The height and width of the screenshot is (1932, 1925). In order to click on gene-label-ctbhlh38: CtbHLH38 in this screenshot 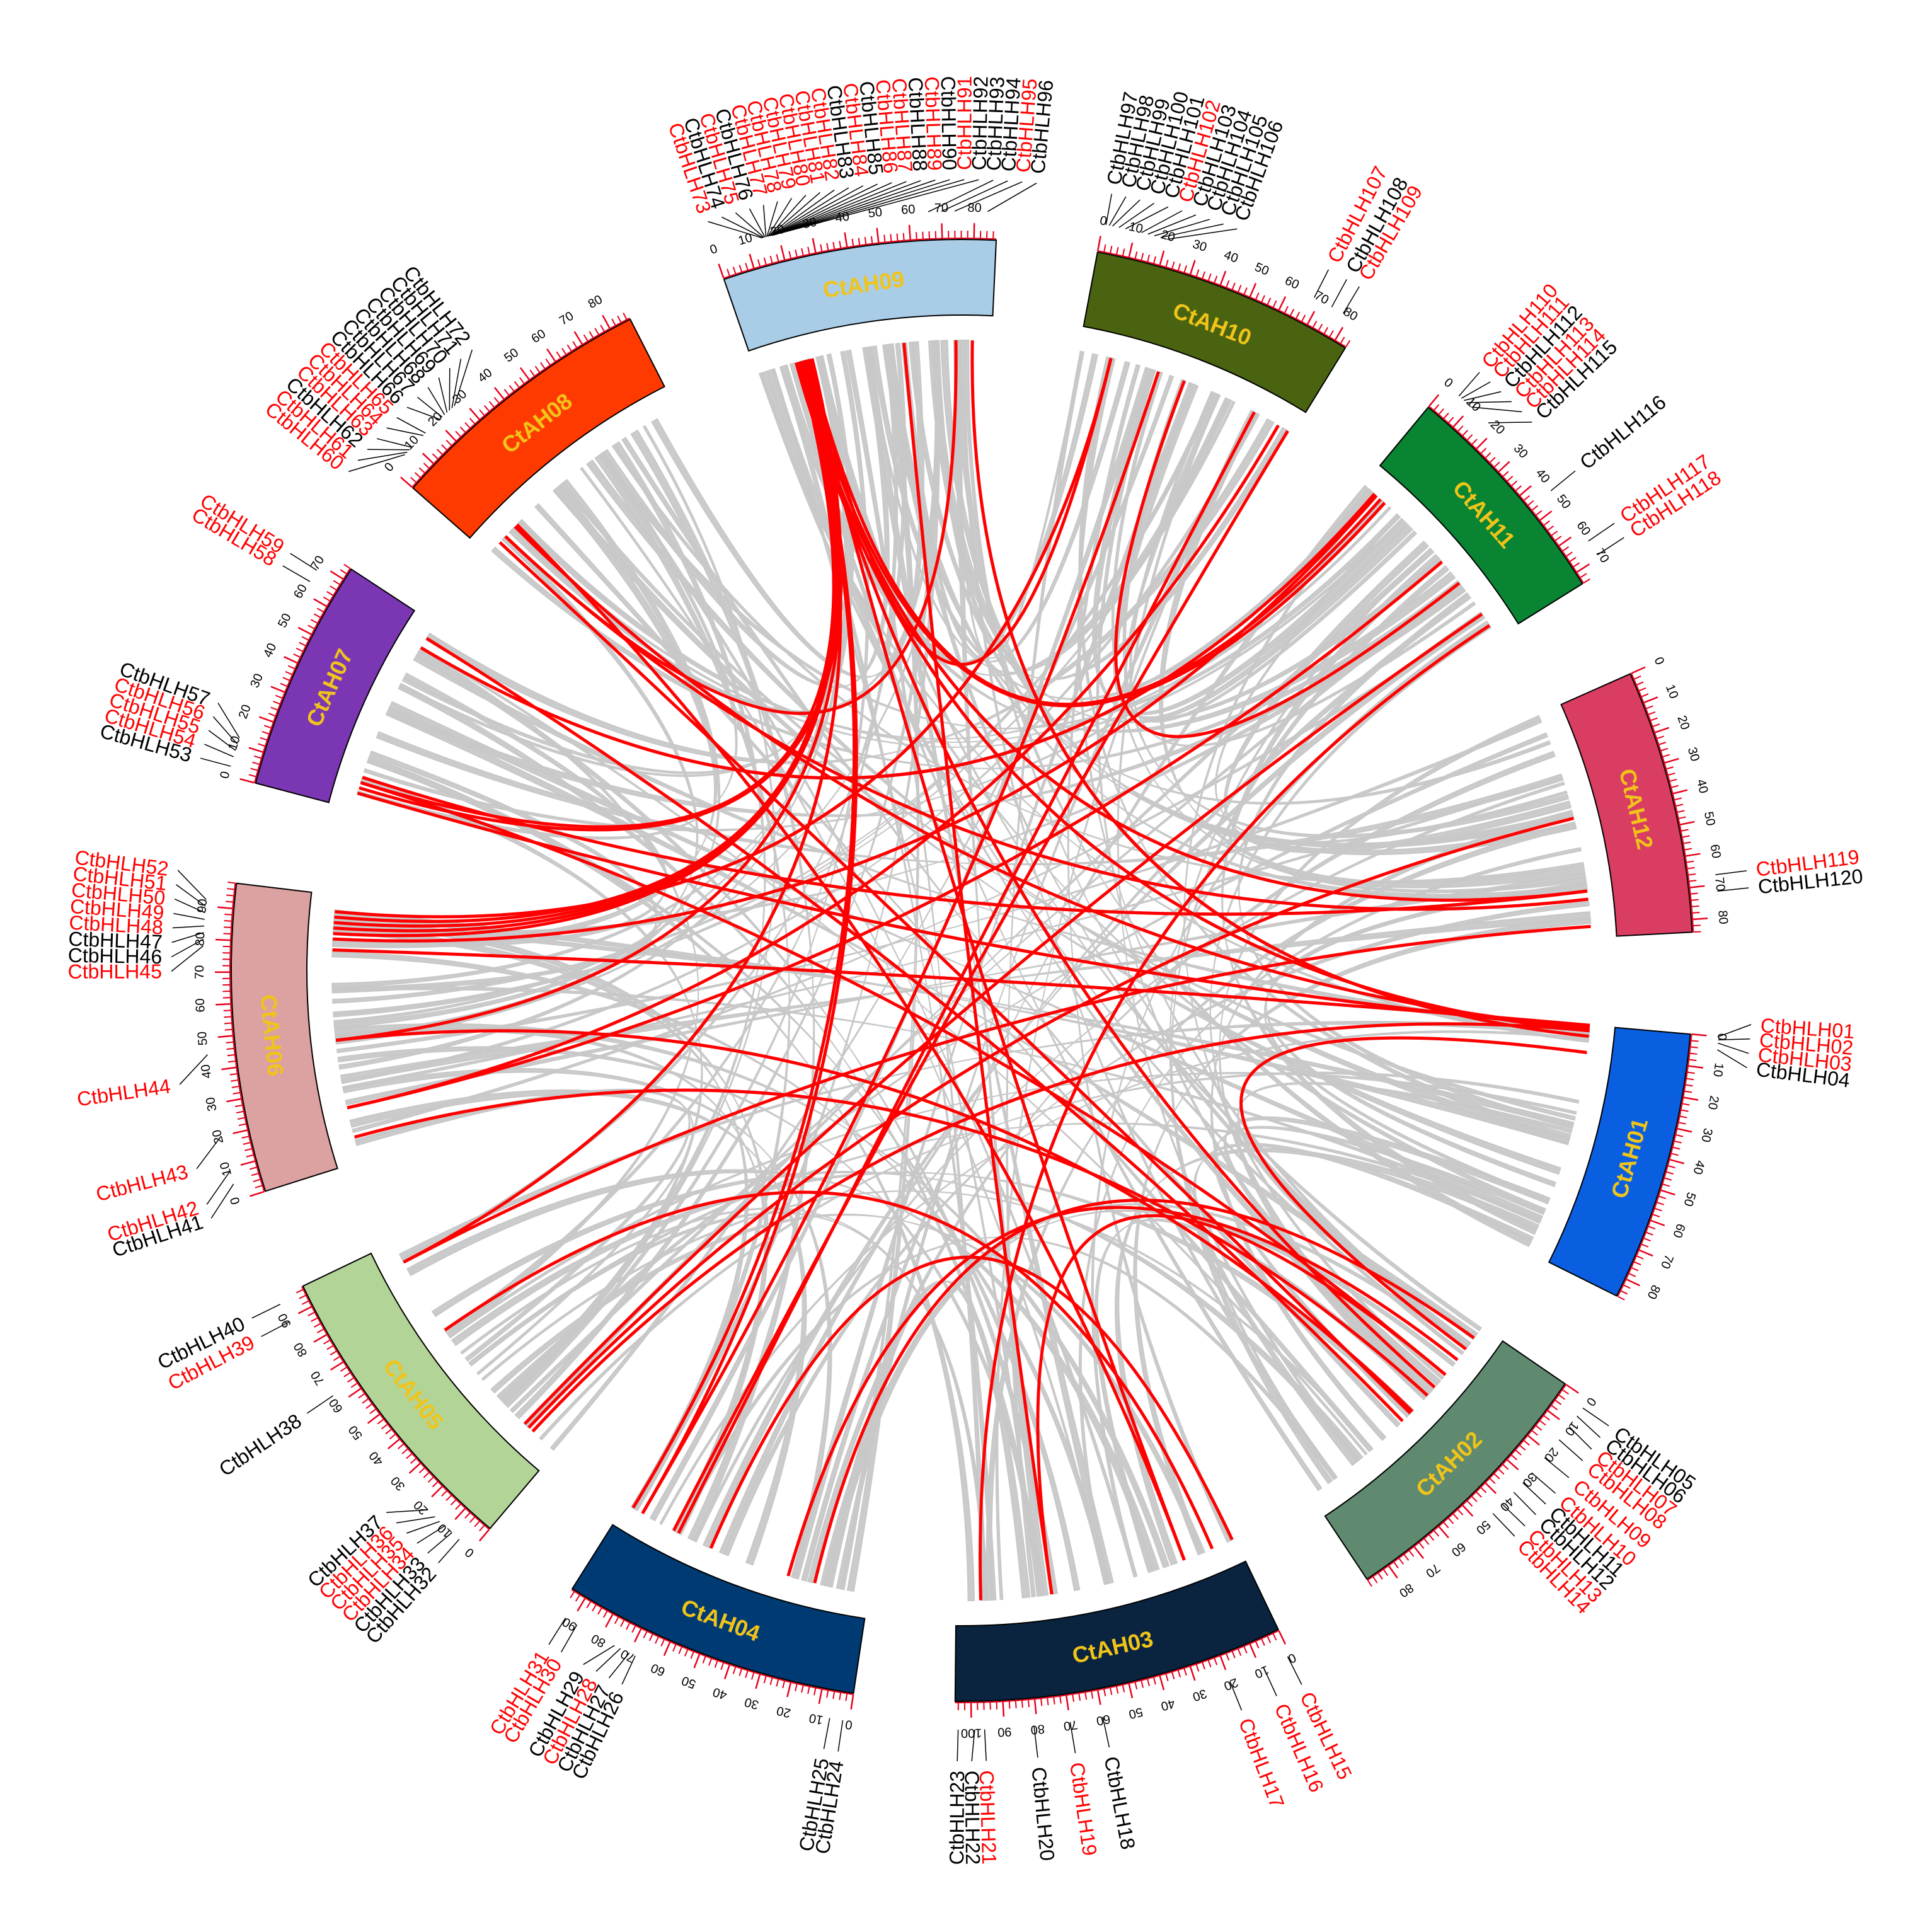, I will do `click(260, 1444)`.